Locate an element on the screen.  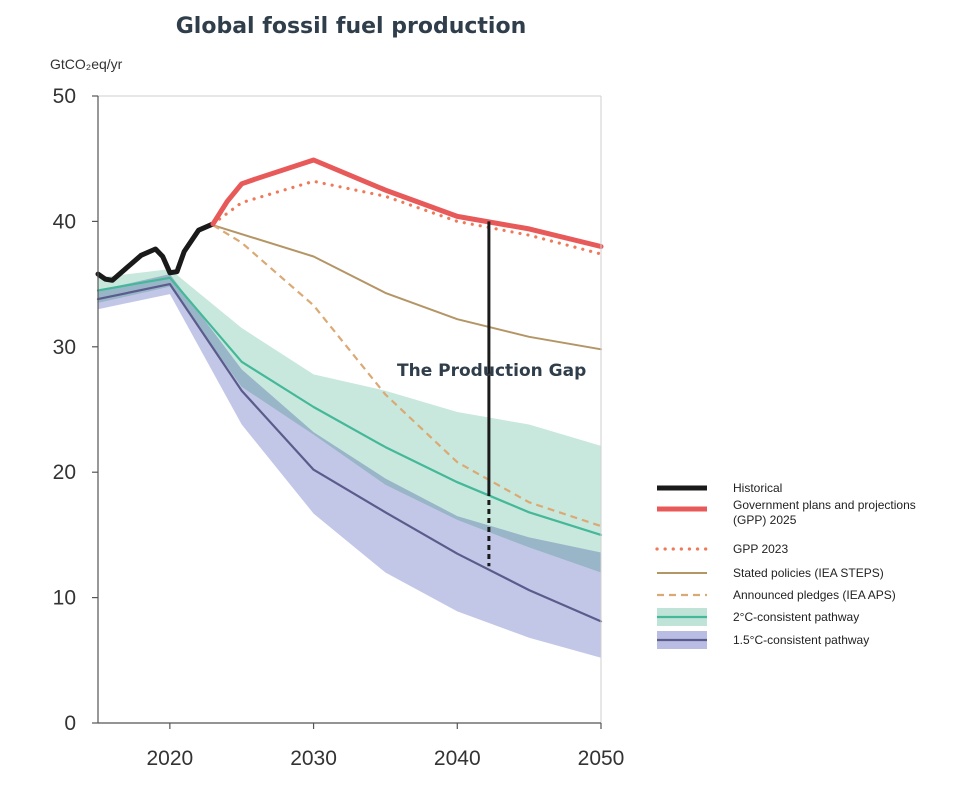
legend-label: 2°C-consistent pathway is located at coordinates (796, 617).